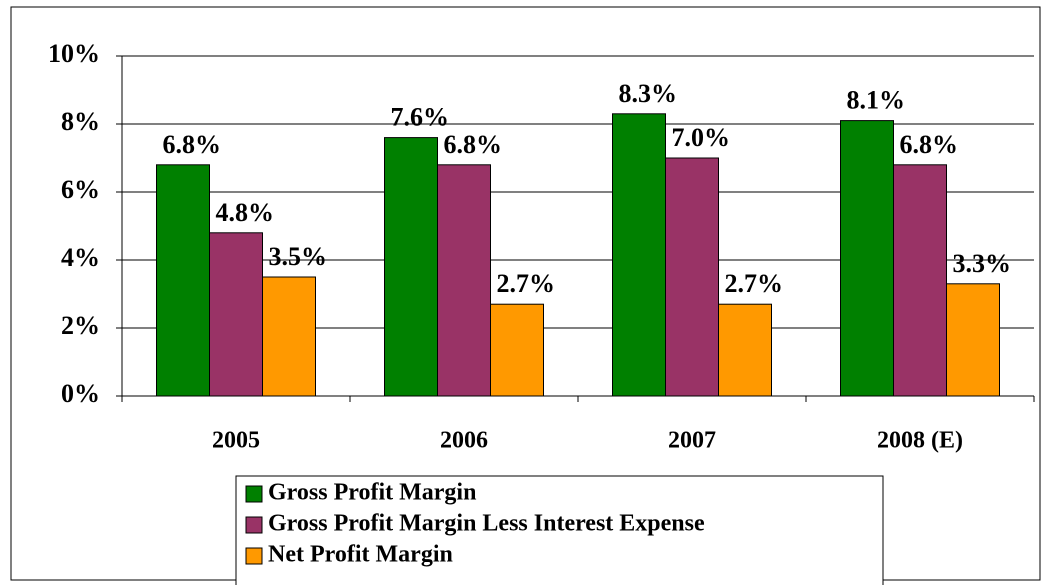 This screenshot has height=585, width=1050. I want to click on y-tick-label: 4%, so click(80, 257).